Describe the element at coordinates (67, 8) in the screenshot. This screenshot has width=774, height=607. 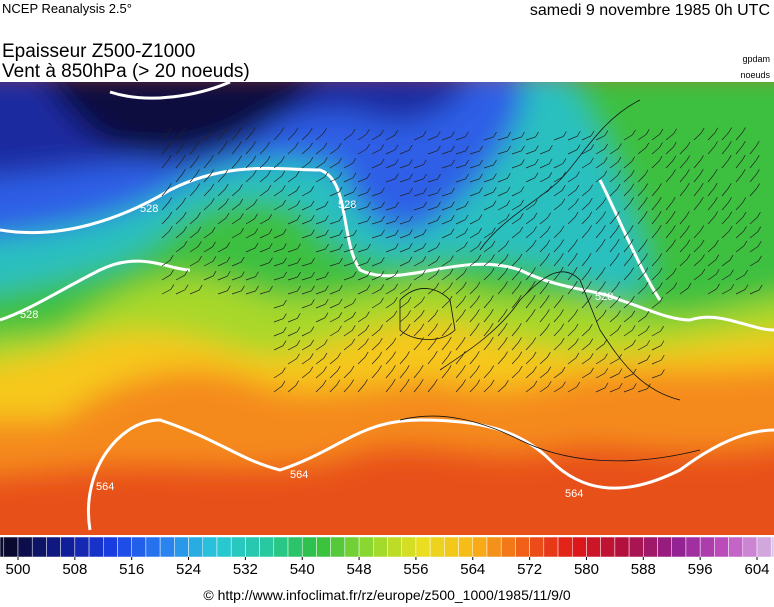
I see `source: NCEP Reanalysis 2.5°` at that location.